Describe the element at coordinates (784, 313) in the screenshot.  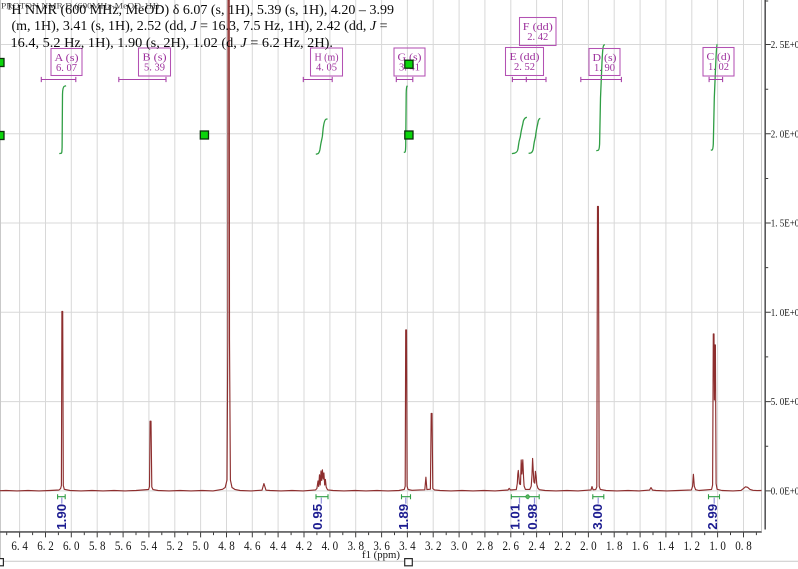
I see `svg-text: 1. 0E+08` at that location.